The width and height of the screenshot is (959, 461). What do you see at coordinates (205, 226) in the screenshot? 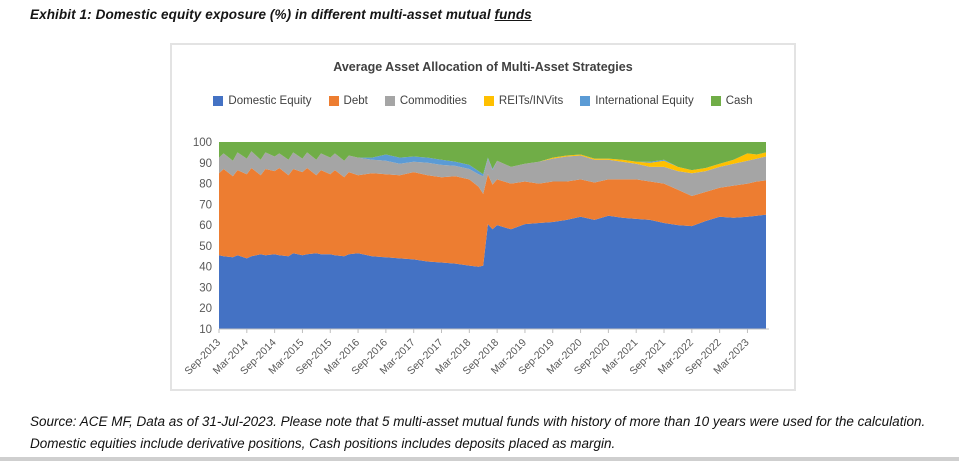
I see `y-axis-tick-label: 60` at bounding box center [205, 226].